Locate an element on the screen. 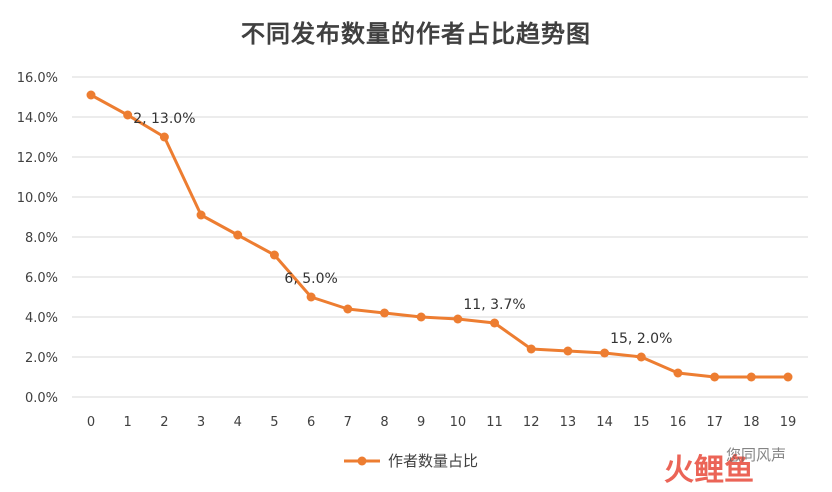 The width and height of the screenshot is (832, 492). watermark-logo: 火鲤鱼 您同风声 is located at coordinates (725, 467).